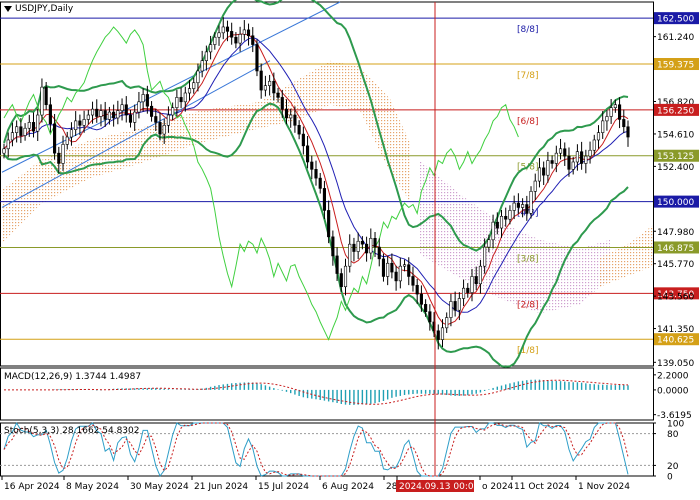 This screenshot has width=700, height=500. Describe the element at coordinates (542, 487) in the screenshot. I see `time-axis-label: 11 Oct 2024` at that location.